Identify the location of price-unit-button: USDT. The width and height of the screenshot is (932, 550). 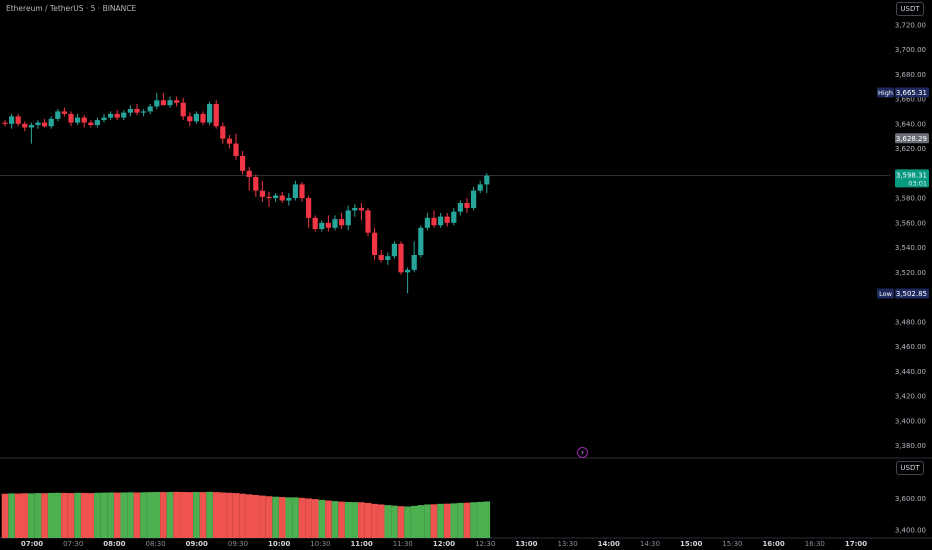
(910, 9).